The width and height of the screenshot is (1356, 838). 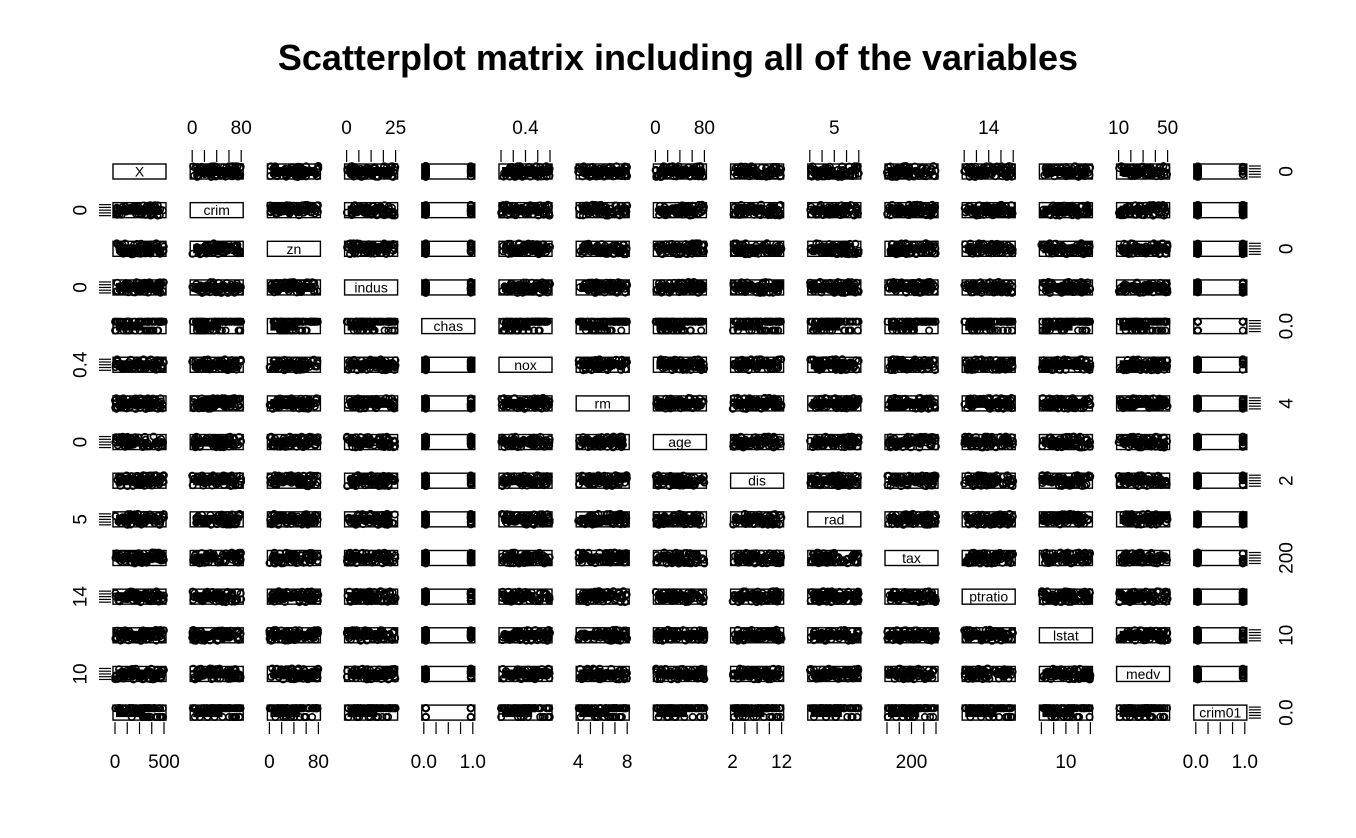 I want to click on panel-X-vs-lstat, so click(x=1066, y=171).